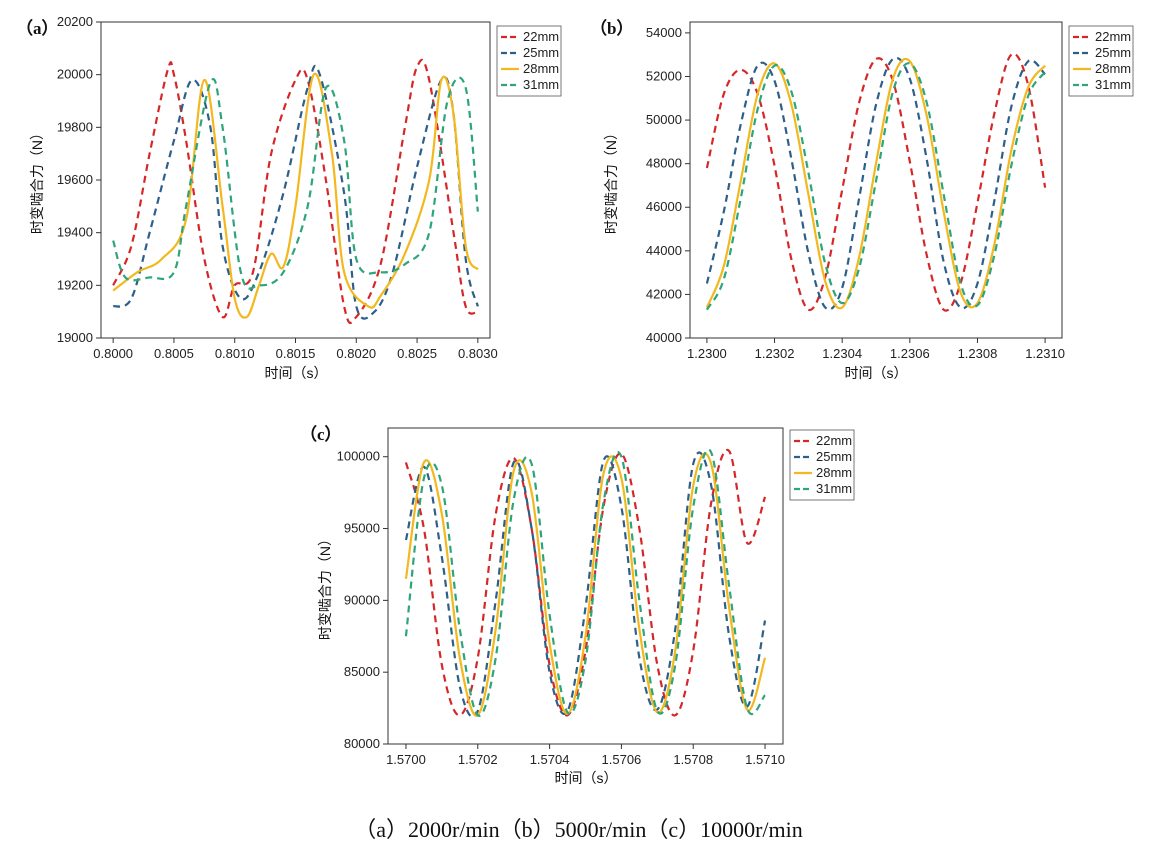  What do you see at coordinates (362, 671) in the screenshot?
I see `y-tick-label: 85000` at bounding box center [362, 671].